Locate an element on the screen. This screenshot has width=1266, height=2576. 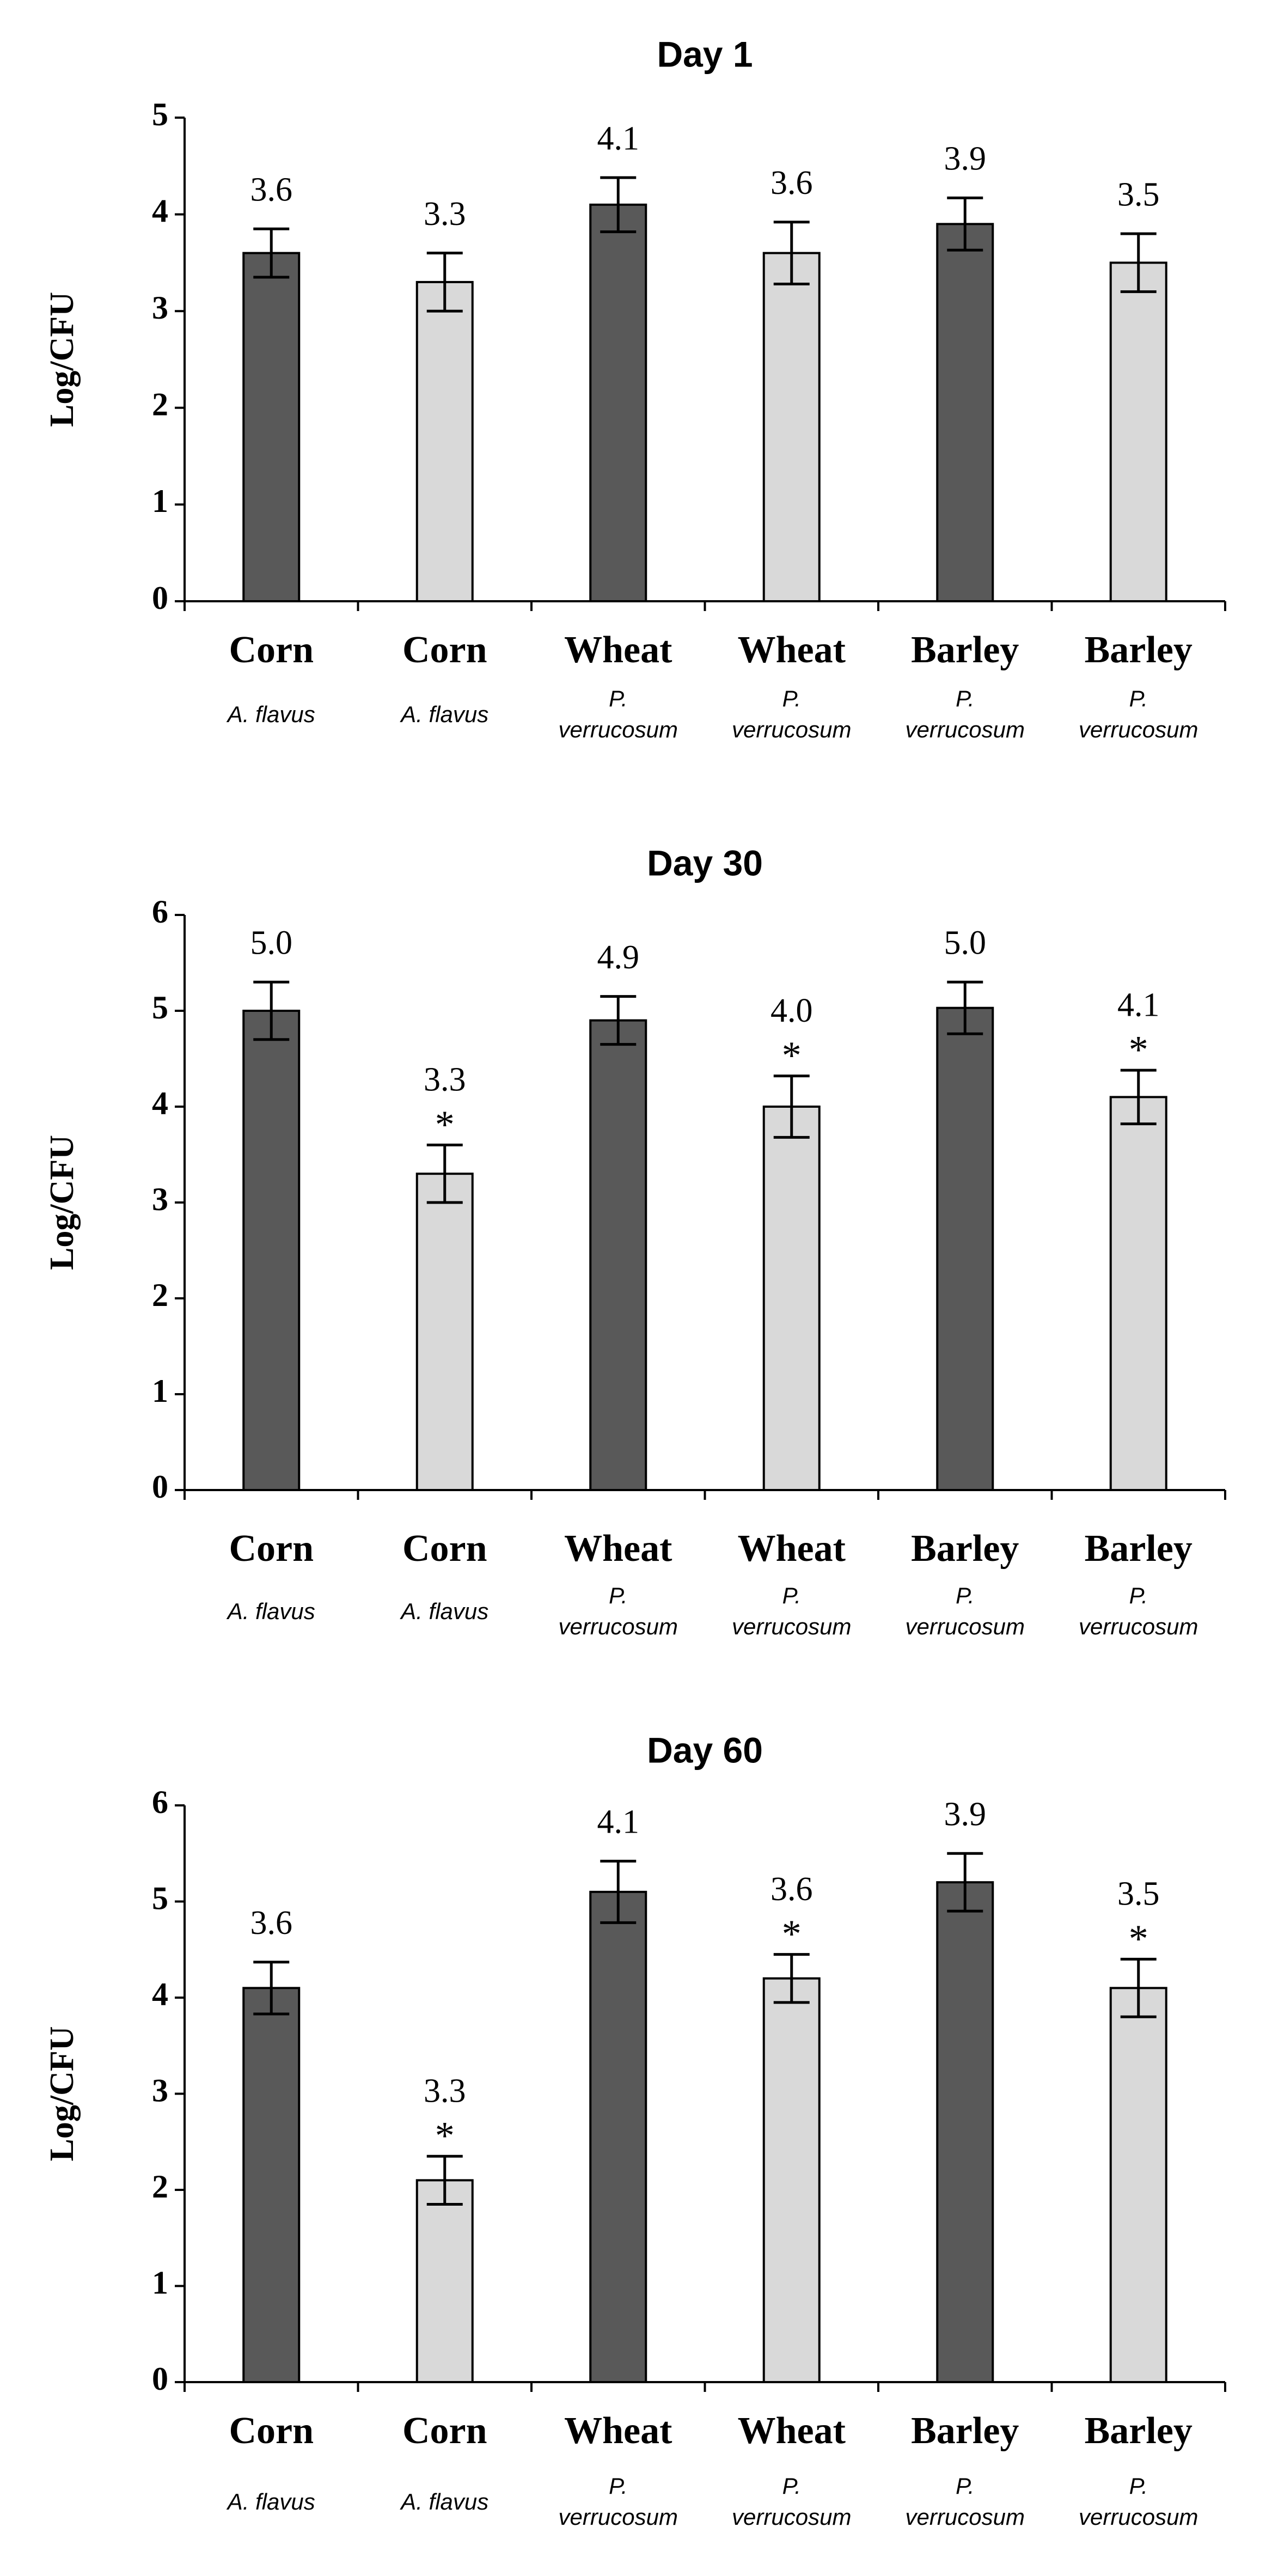
annotation: 3.5 is located at coordinates (1138, 1894).